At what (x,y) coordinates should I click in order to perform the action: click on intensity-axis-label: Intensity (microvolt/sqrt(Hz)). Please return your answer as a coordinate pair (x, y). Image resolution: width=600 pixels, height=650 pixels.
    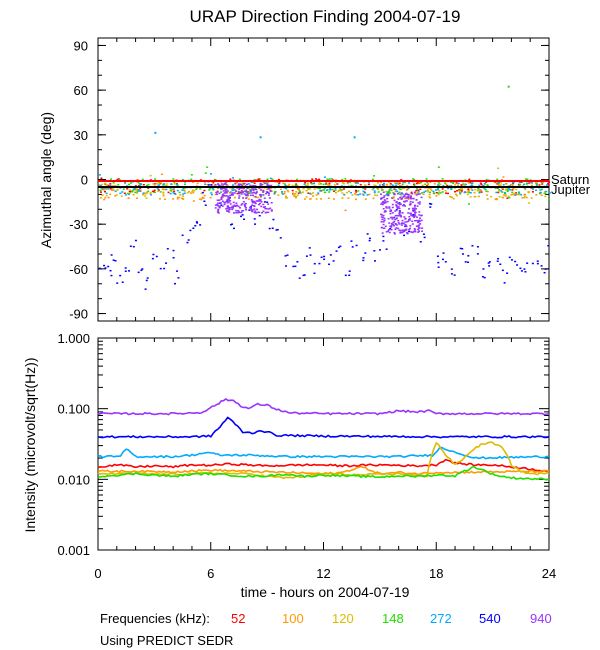
    Looking at the image, I should click on (30, 444).